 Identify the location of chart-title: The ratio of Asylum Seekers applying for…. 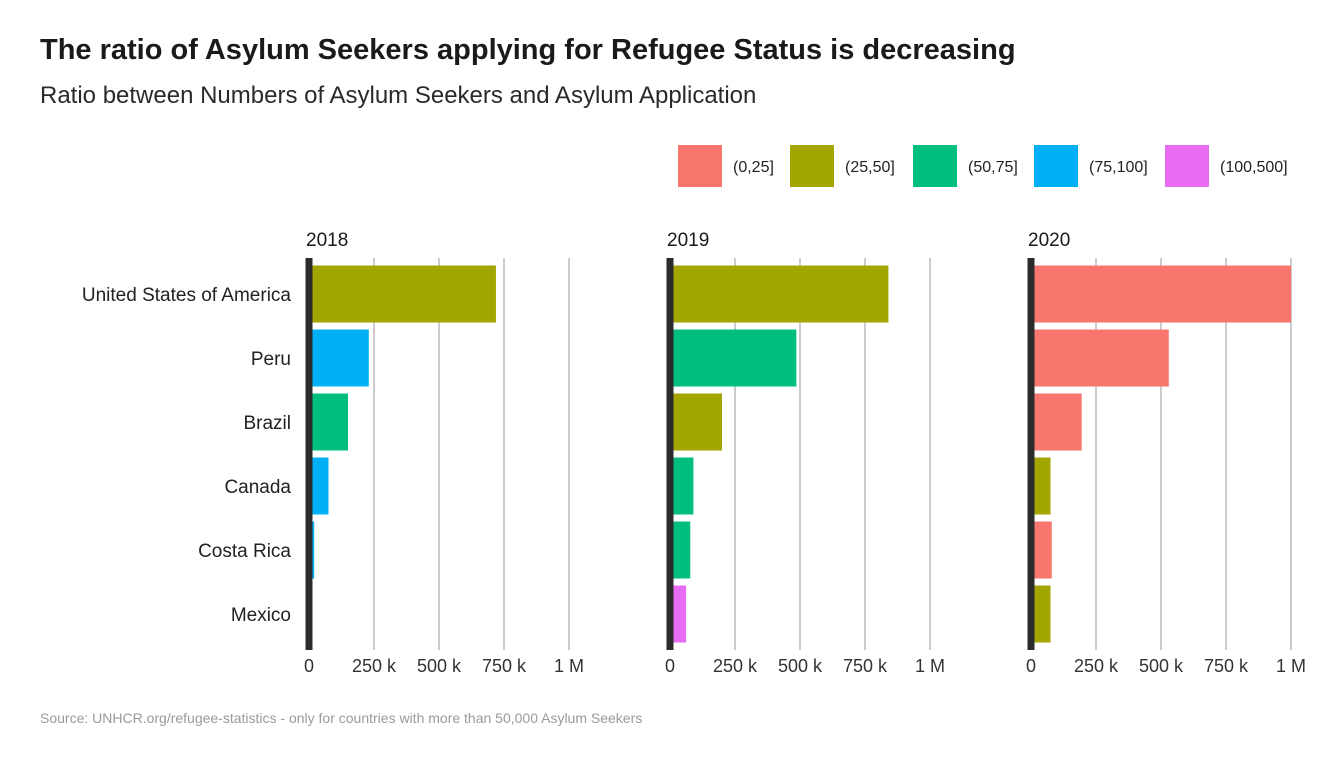
(528, 50).